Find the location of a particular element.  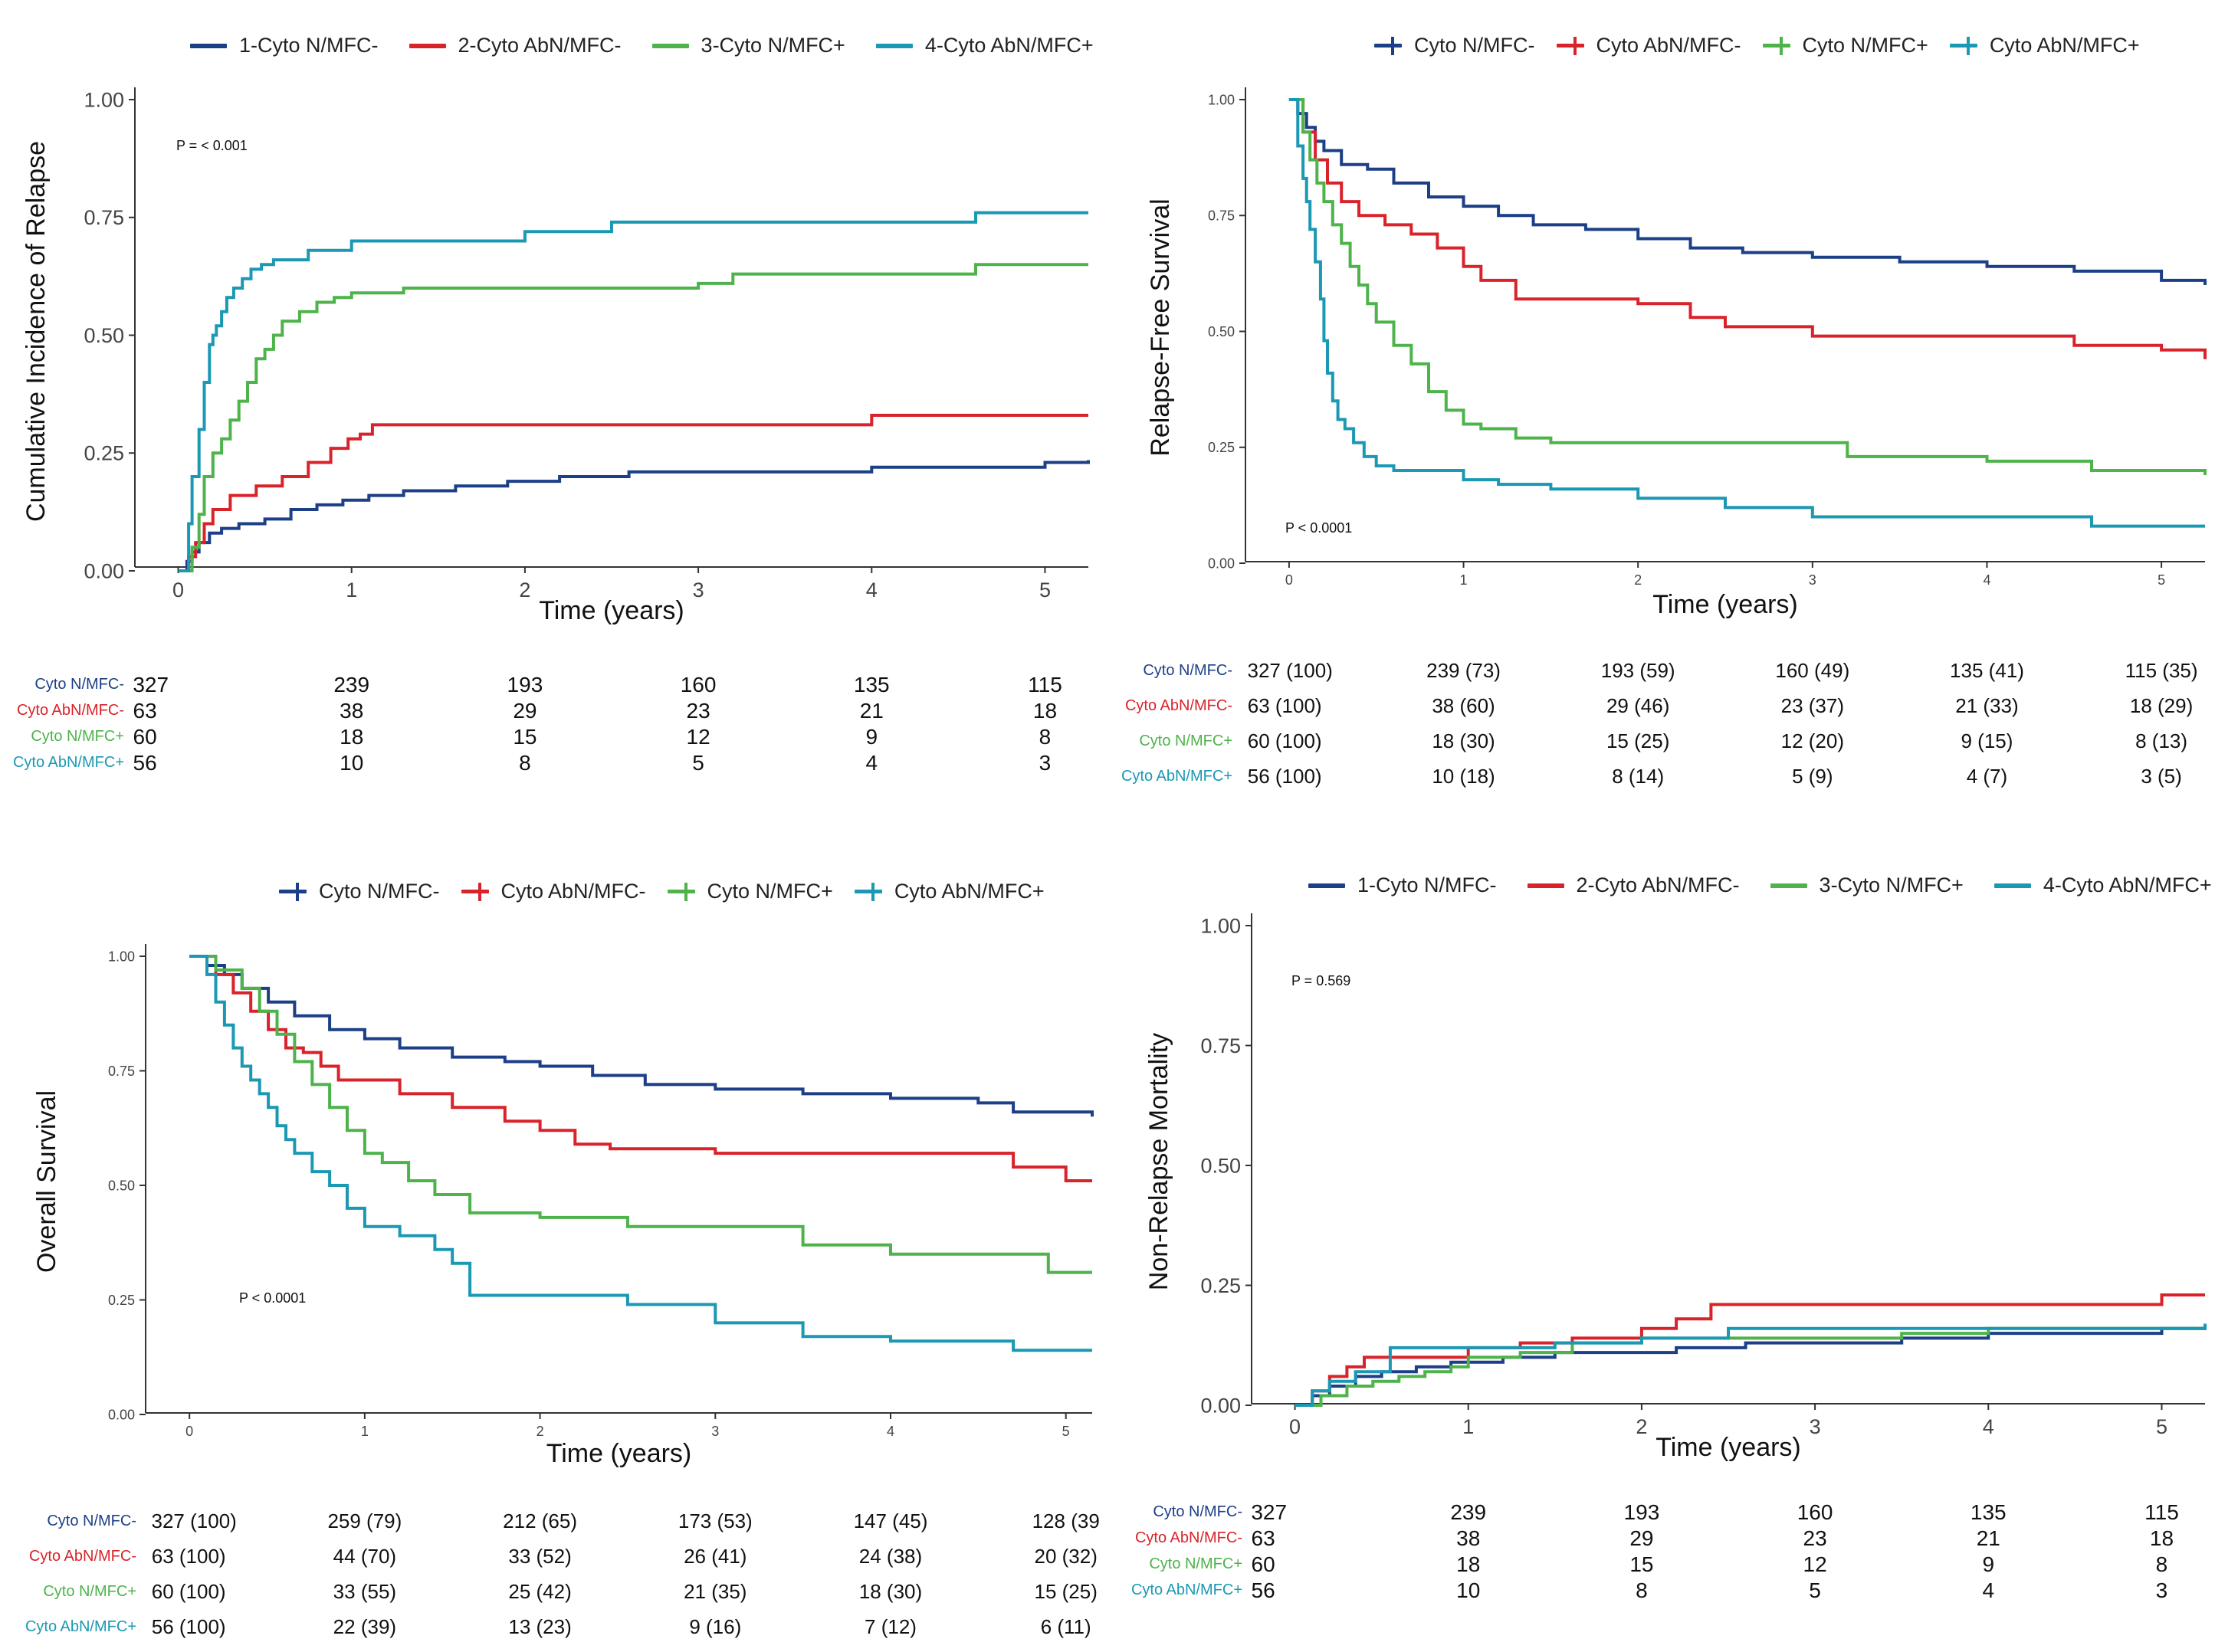

risk-cell: 9 (16) is located at coordinates (715, 1627).